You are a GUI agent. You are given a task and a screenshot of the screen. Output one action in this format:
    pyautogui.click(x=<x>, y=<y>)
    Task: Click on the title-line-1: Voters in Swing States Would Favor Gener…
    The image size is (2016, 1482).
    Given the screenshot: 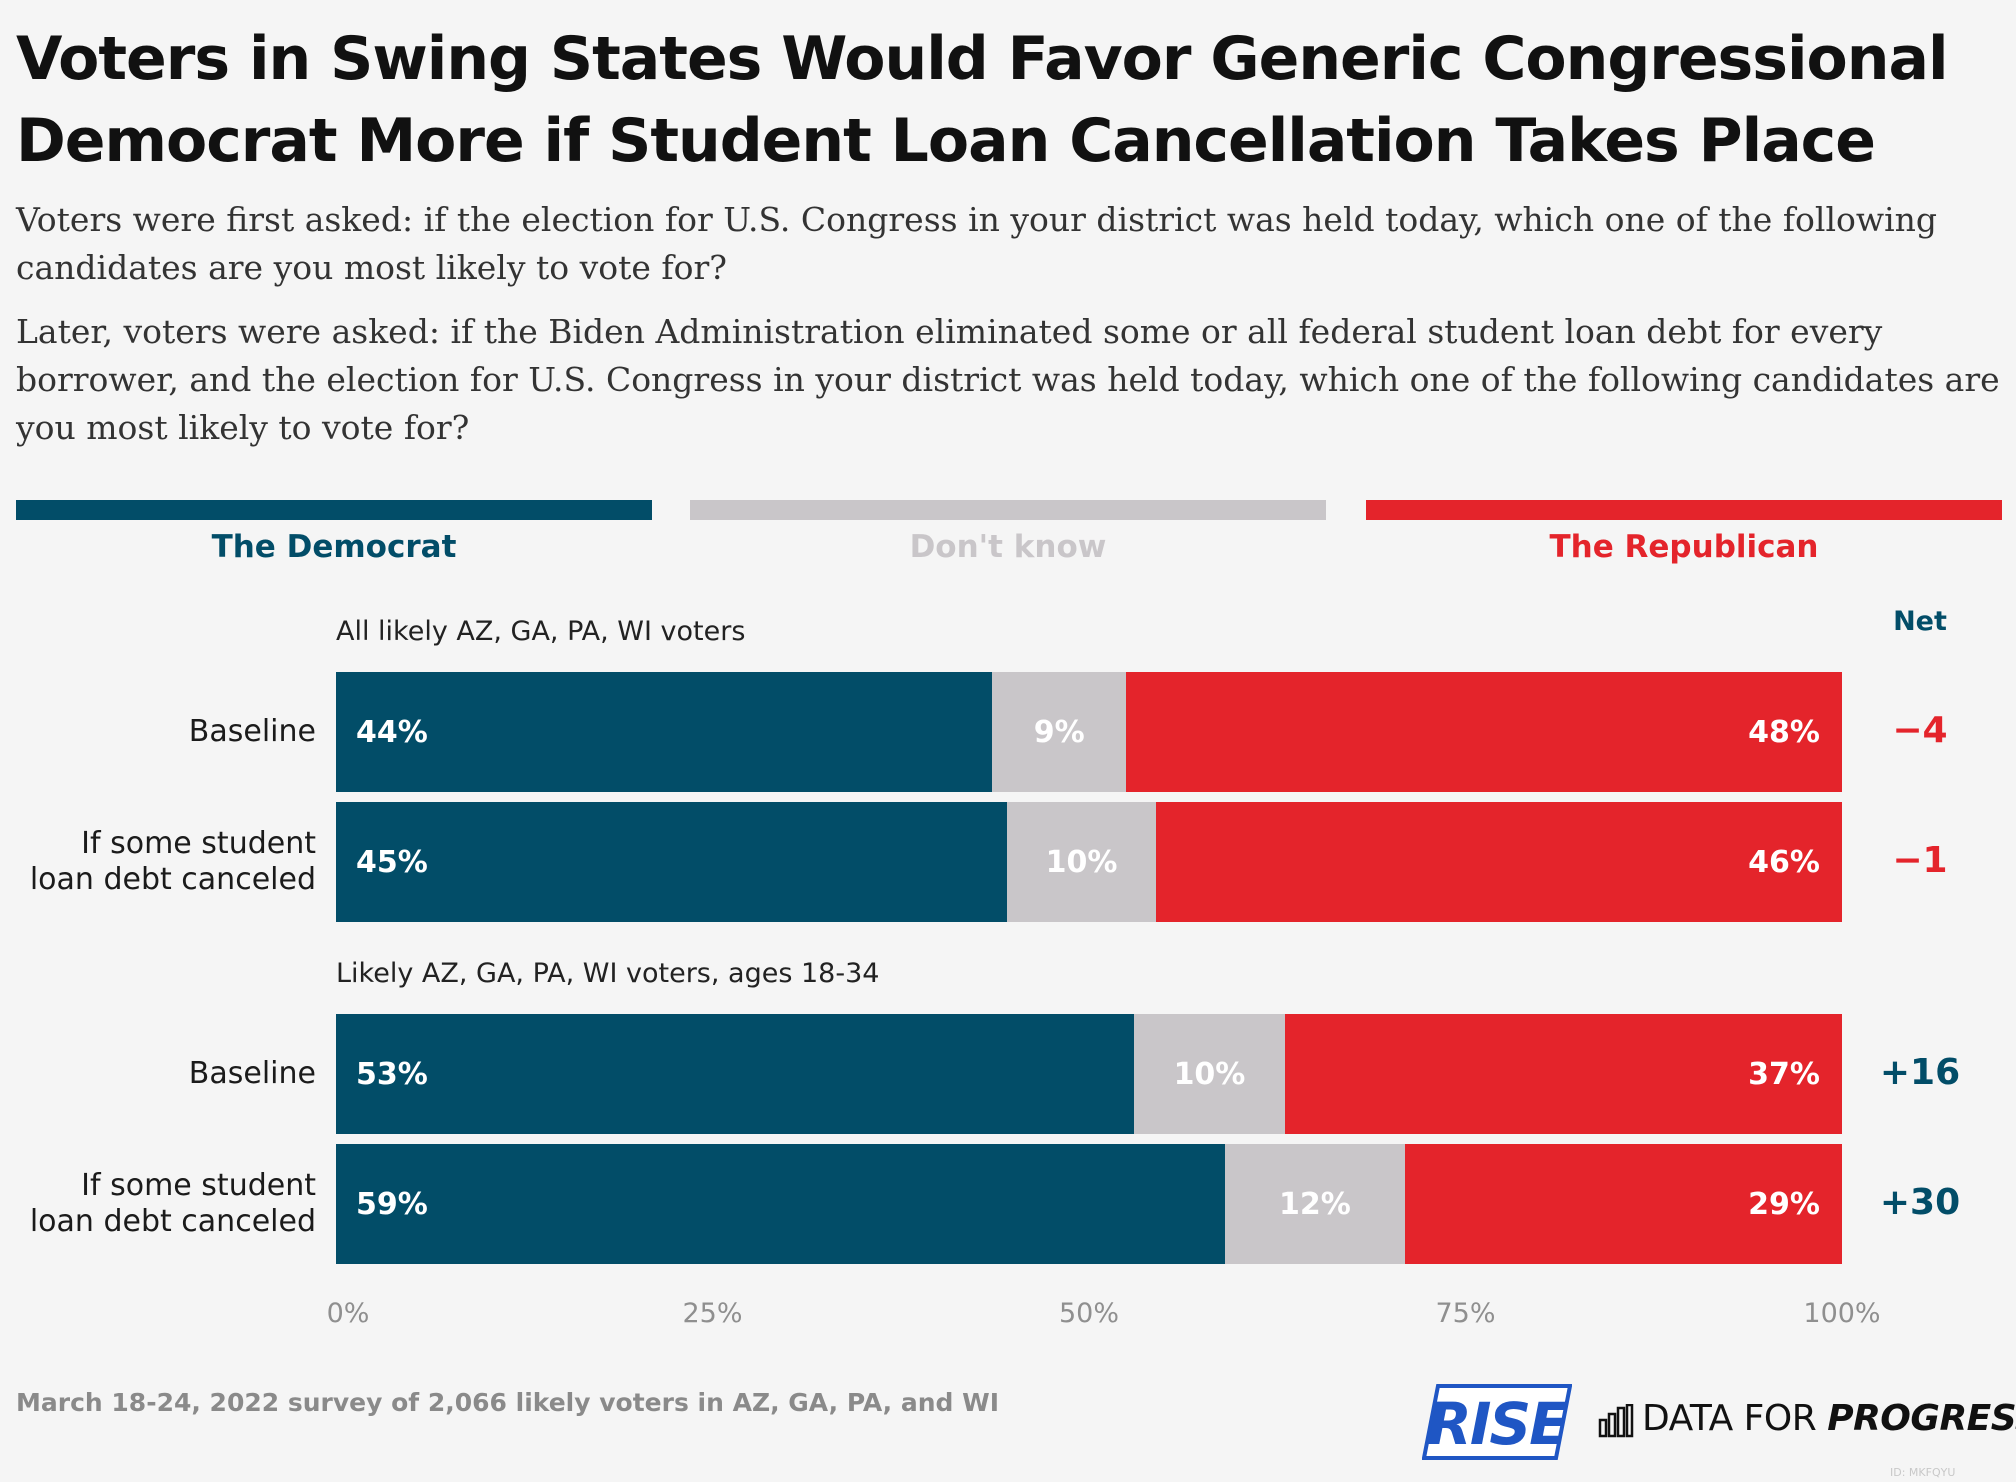 What is the action you would take?
    pyautogui.click(x=982, y=59)
    